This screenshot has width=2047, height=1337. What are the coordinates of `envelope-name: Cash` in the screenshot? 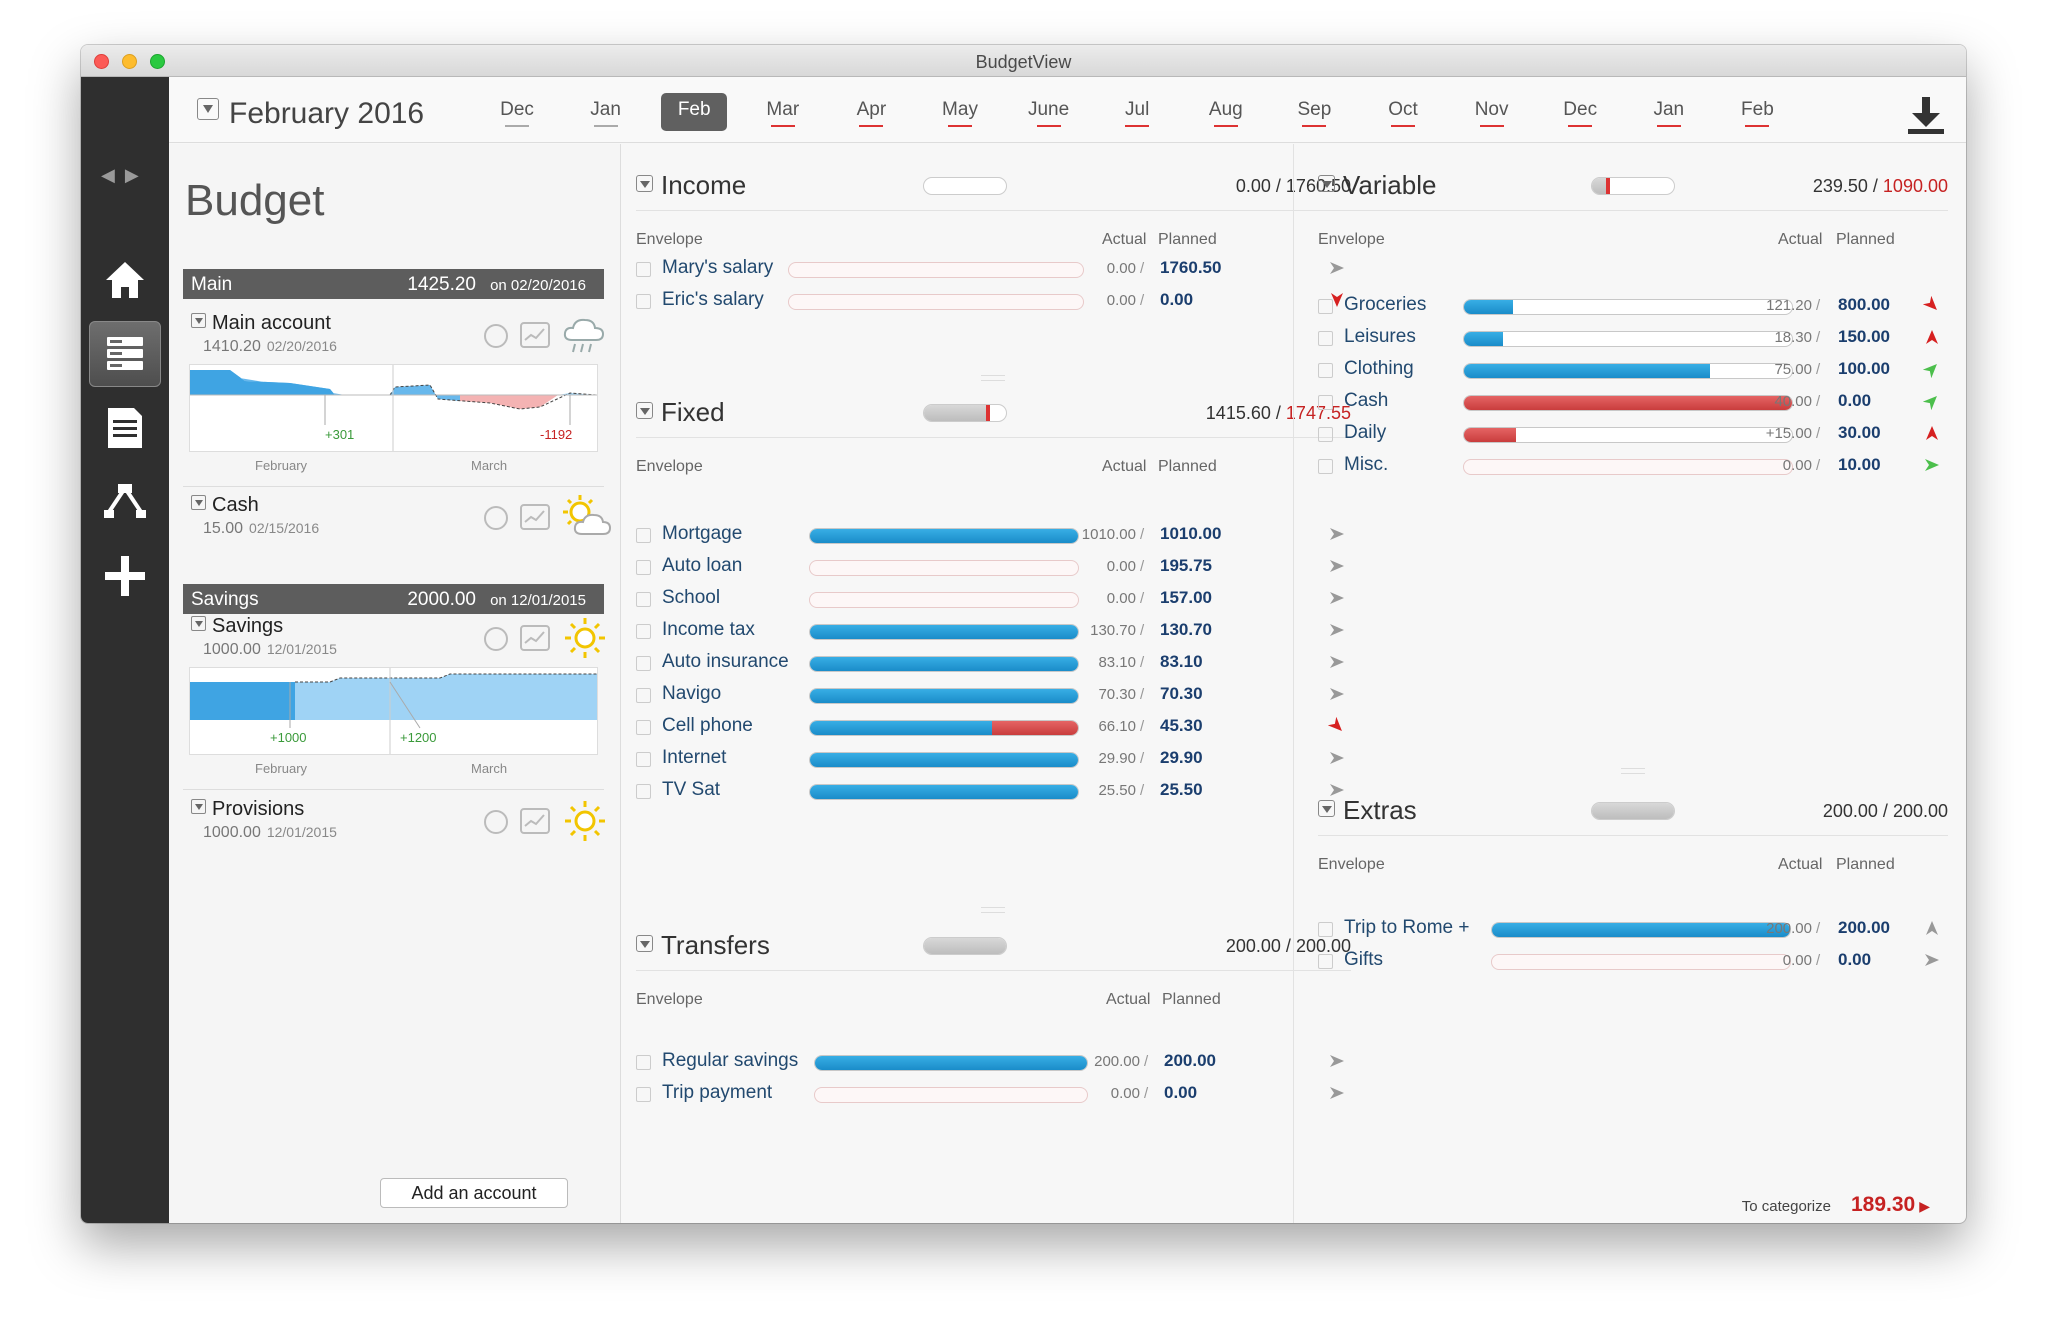 It's located at (1366, 400).